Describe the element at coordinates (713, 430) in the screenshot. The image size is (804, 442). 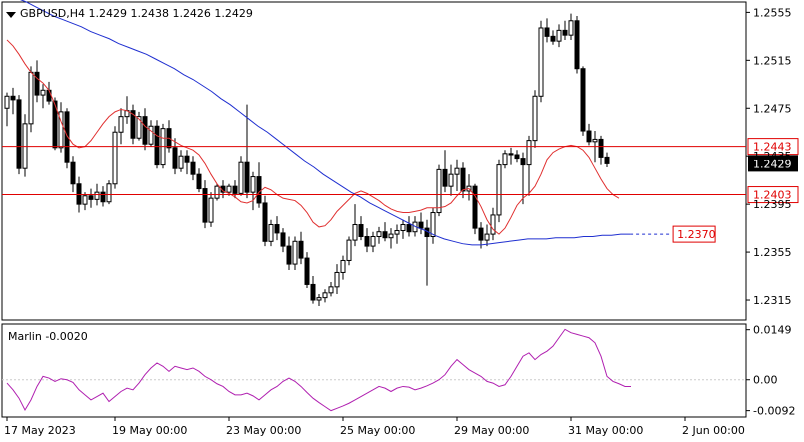
I see `time-tick-label: 2 Jun 00:00` at that location.